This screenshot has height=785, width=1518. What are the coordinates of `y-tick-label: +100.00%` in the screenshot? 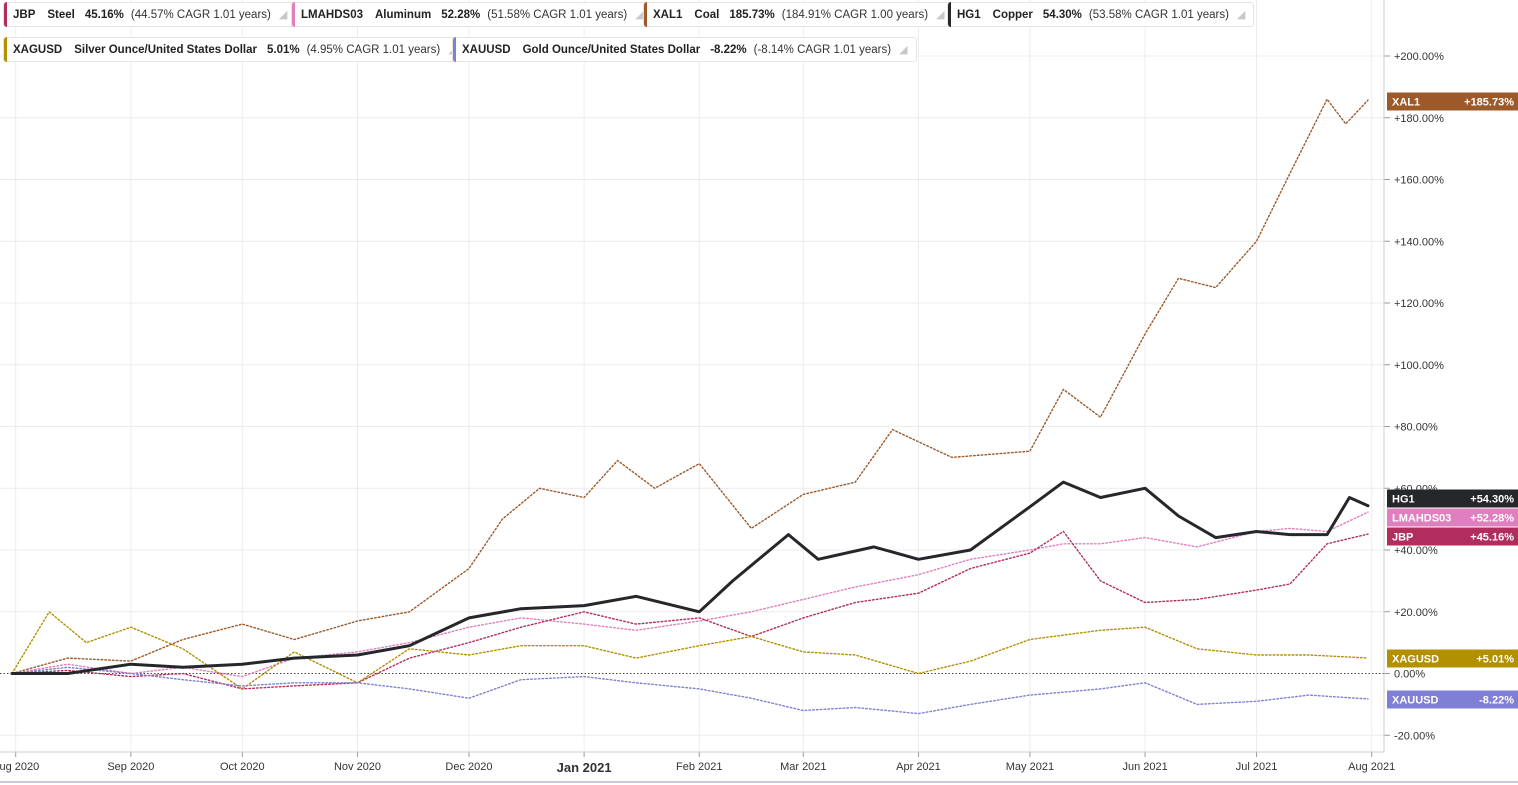 It's located at (1419, 366).